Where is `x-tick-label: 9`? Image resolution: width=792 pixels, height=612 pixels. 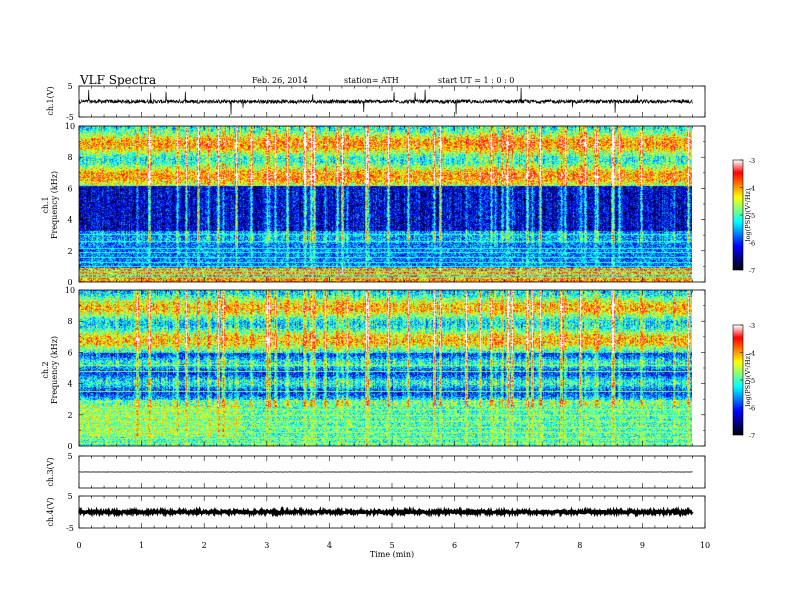
x-tick-label: 9 is located at coordinates (642, 545).